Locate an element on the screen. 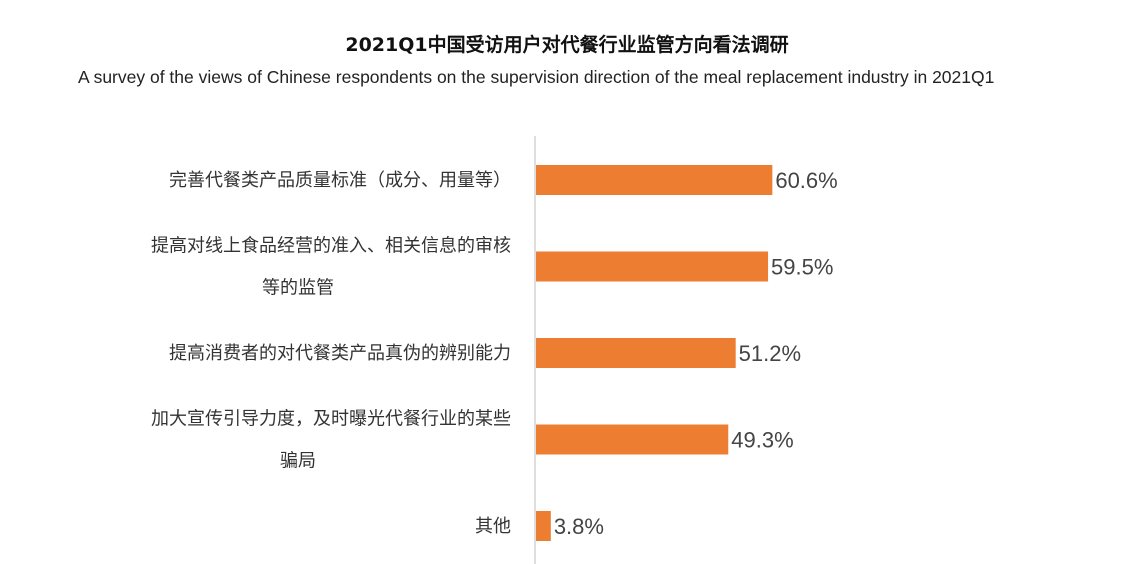  category-label: 骗局 is located at coordinates (298, 461).